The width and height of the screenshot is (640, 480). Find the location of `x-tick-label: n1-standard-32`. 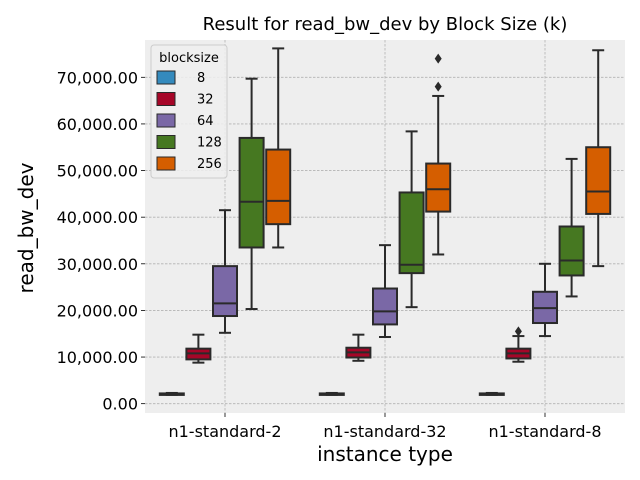

x-tick-label: n1-standard-32 is located at coordinates (384, 431).